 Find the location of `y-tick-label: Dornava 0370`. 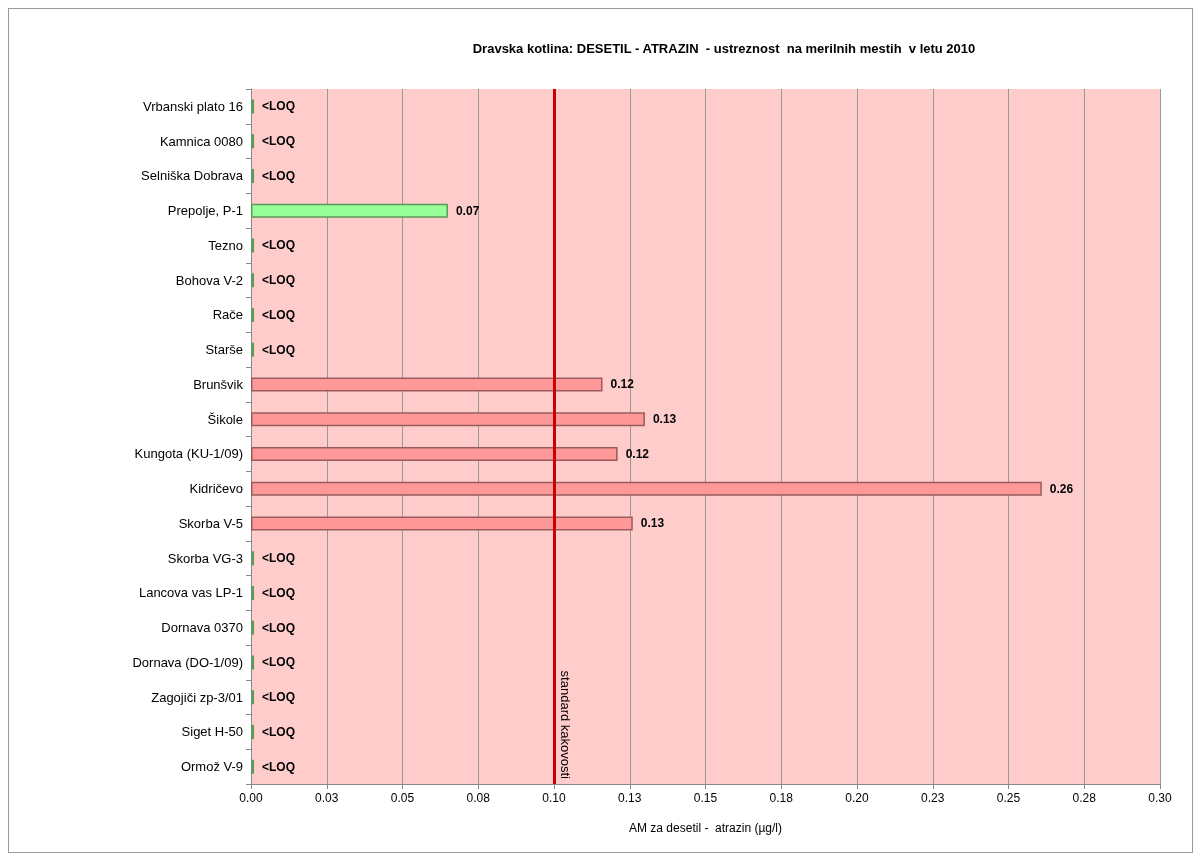

y-tick-label: Dornava 0370 is located at coordinates (202, 628).